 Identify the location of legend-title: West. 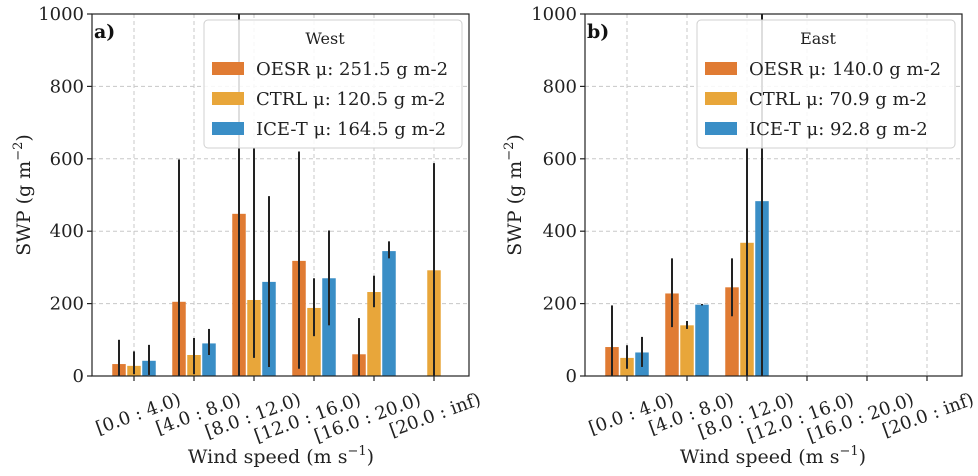
(325, 38).